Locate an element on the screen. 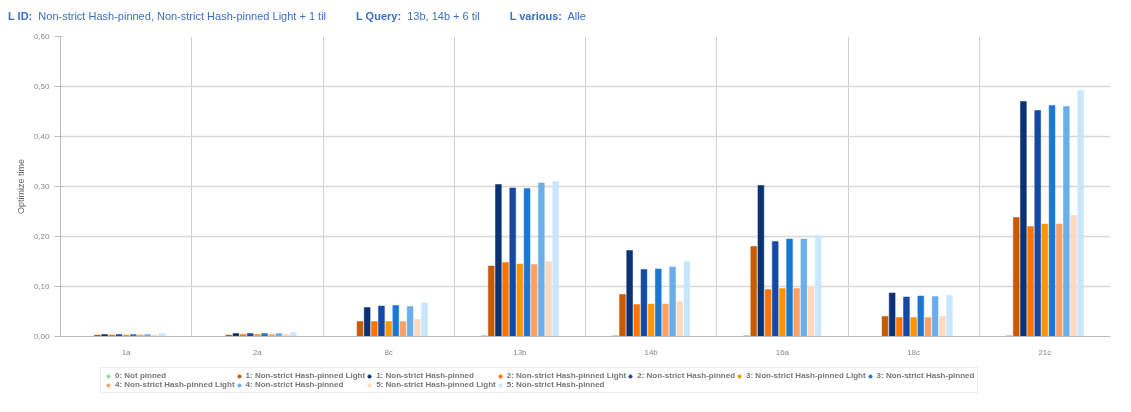  x-tick-label: 18c is located at coordinates (914, 352).